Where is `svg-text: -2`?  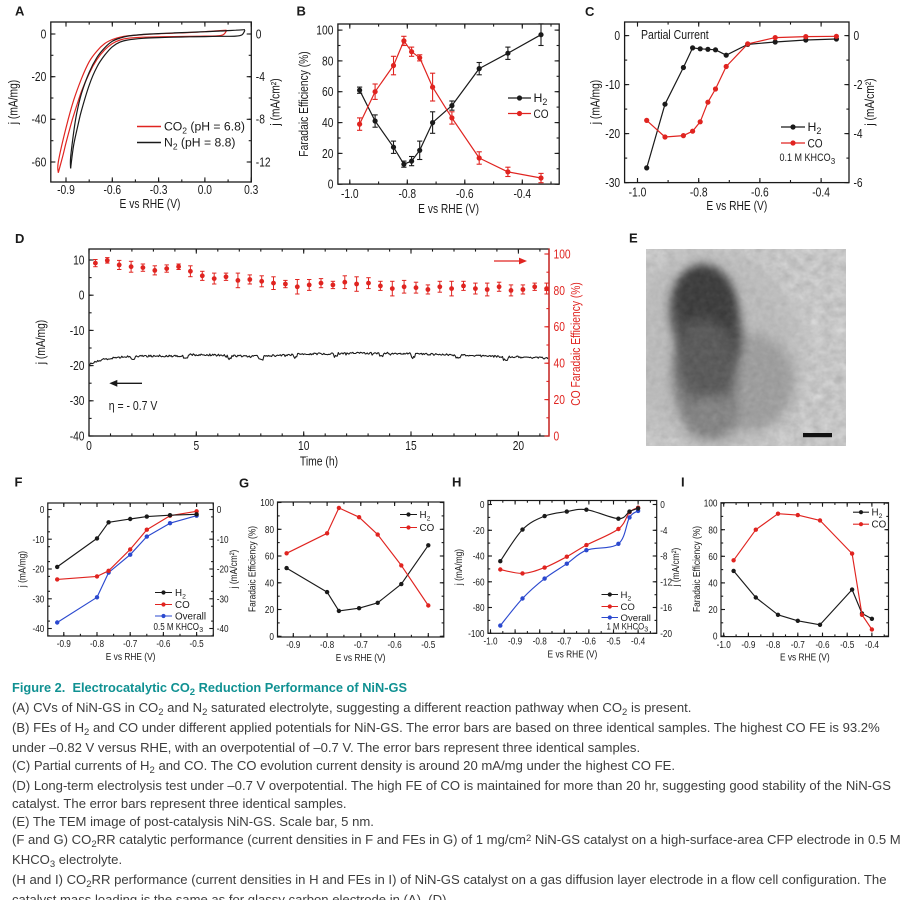 svg-text: -2 is located at coordinates (858, 85).